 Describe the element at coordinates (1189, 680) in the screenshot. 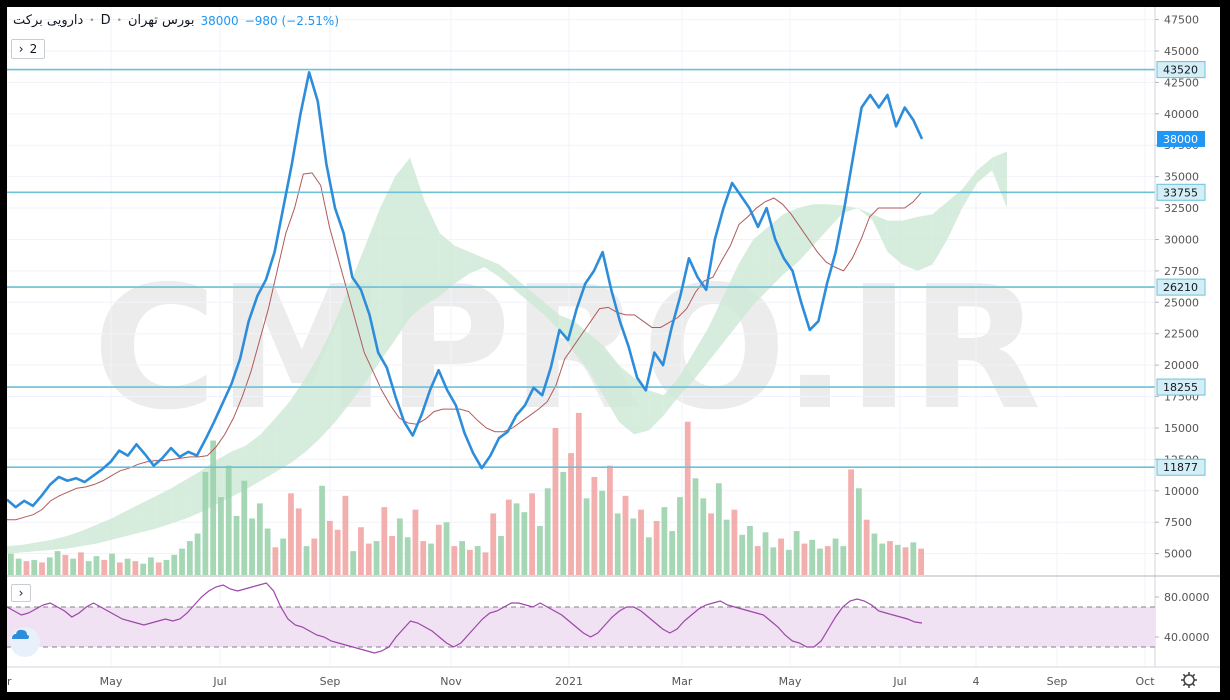

I see `gear-icon` at that location.